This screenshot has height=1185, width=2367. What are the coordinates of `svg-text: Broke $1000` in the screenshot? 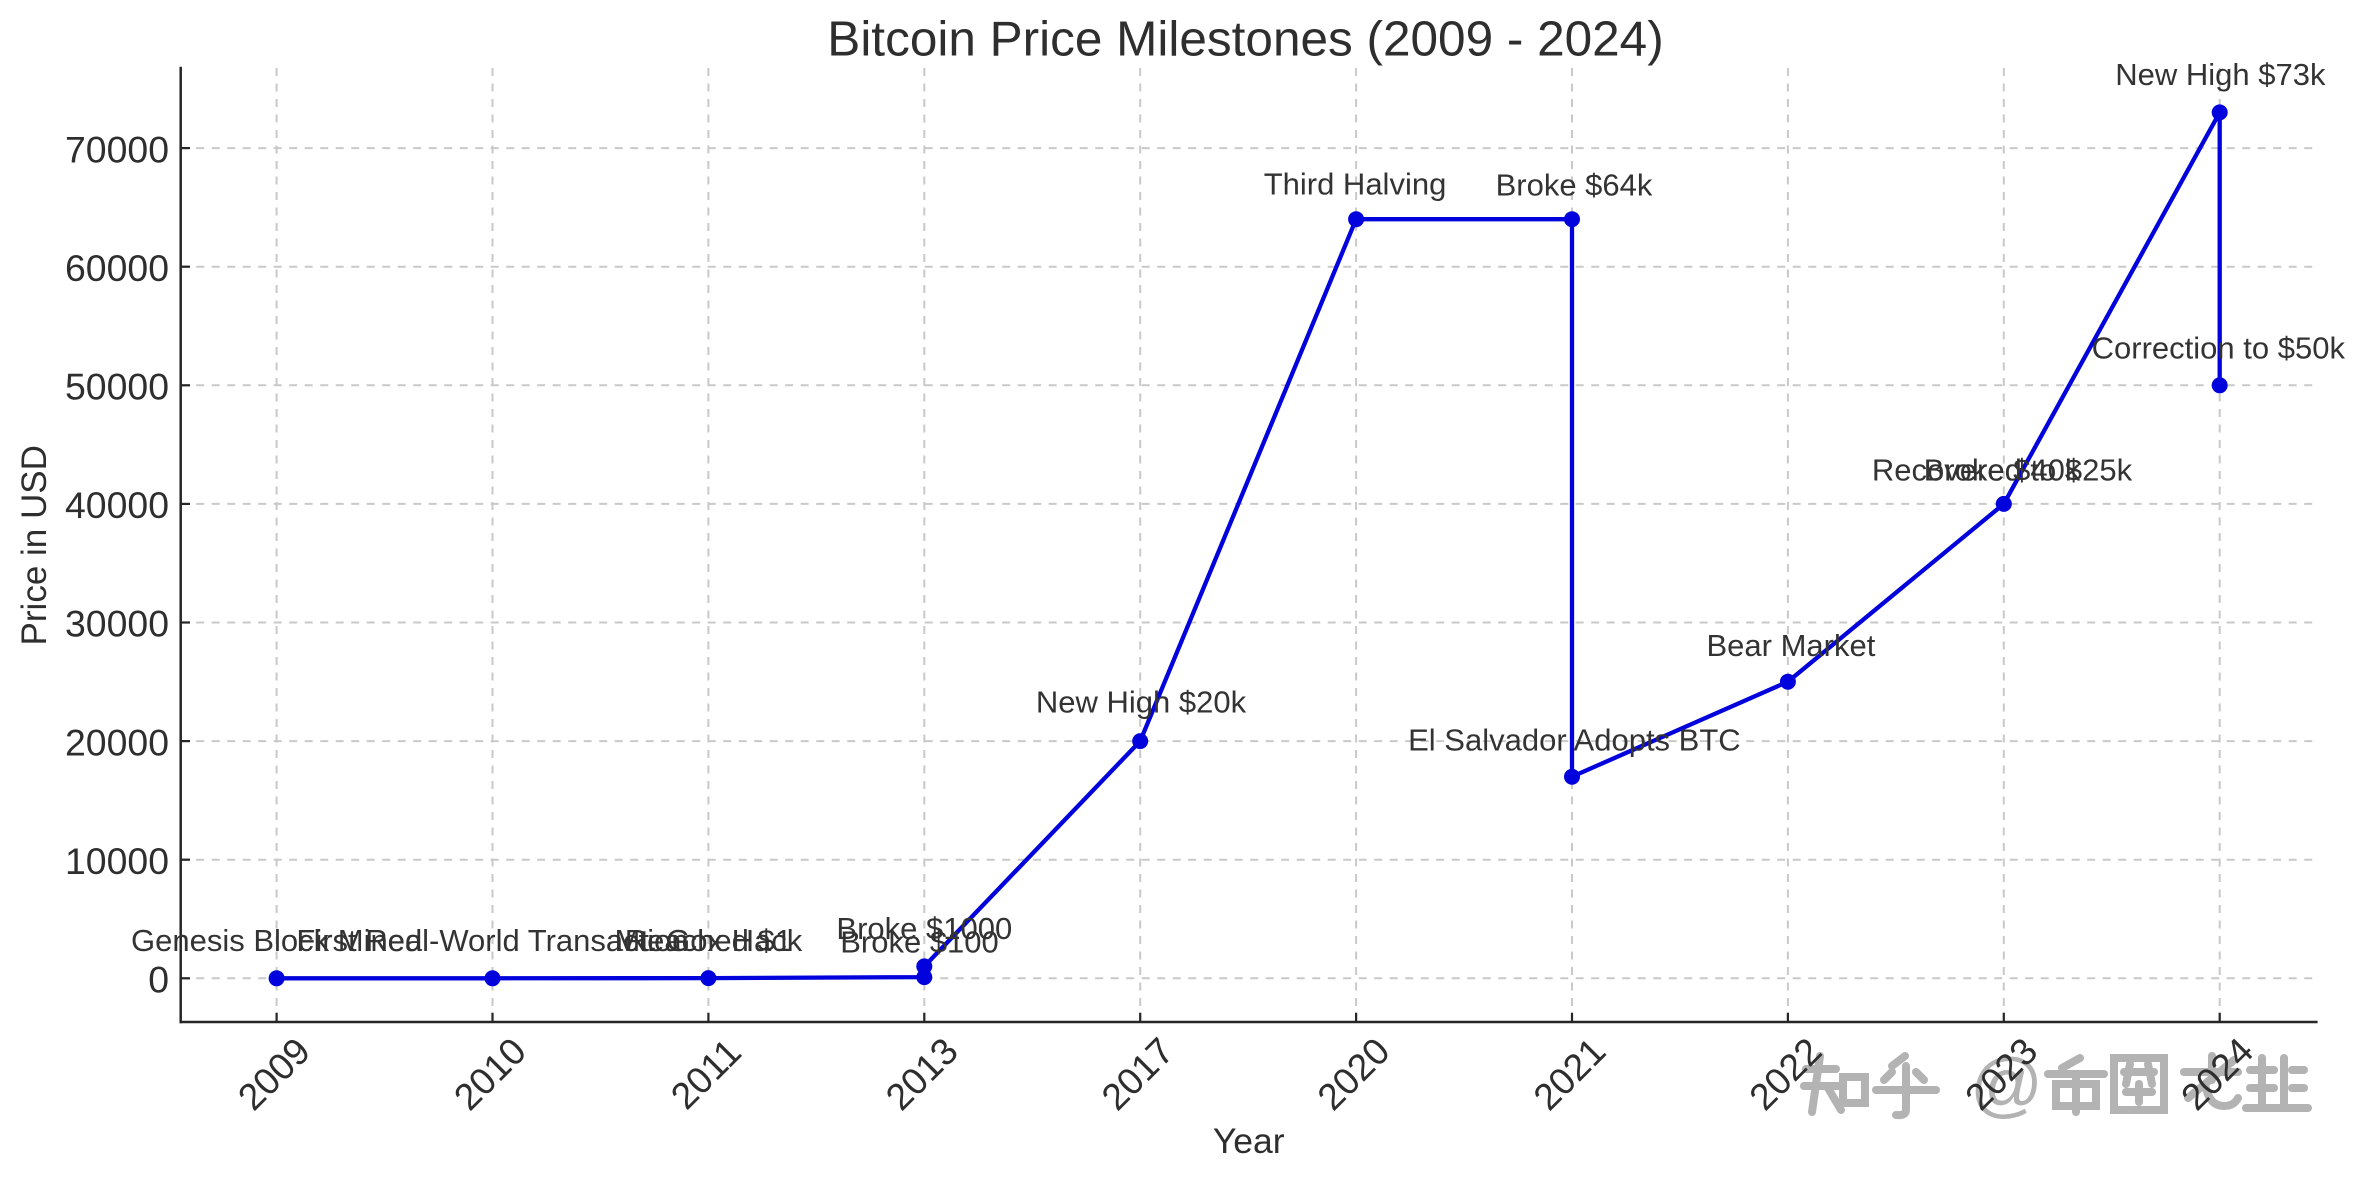 It's located at (924, 928).